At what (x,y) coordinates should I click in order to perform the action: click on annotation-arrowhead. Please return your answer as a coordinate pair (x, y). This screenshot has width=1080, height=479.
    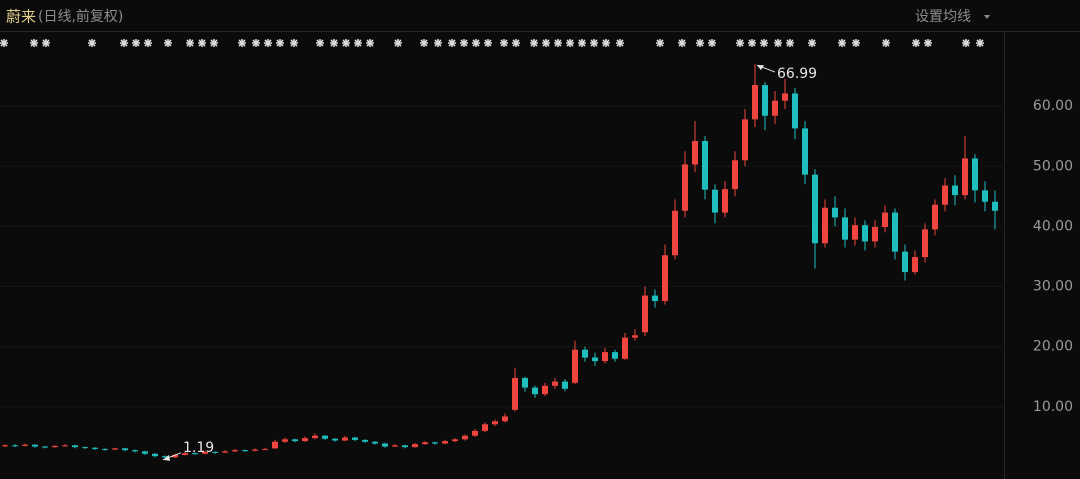
    Looking at the image, I should click on (760, 68).